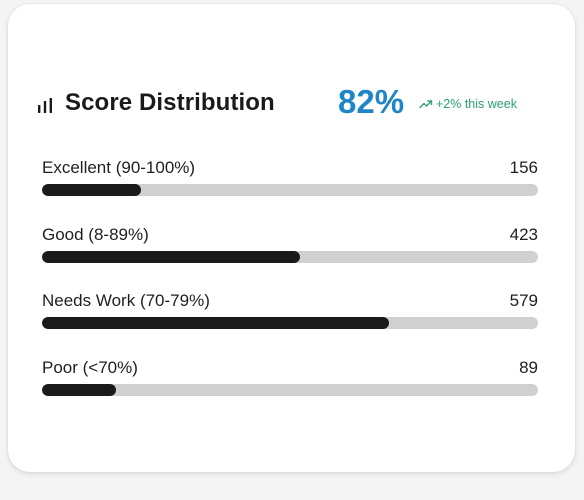  I want to click on card-title: Score Distribution, so click(170, 102).